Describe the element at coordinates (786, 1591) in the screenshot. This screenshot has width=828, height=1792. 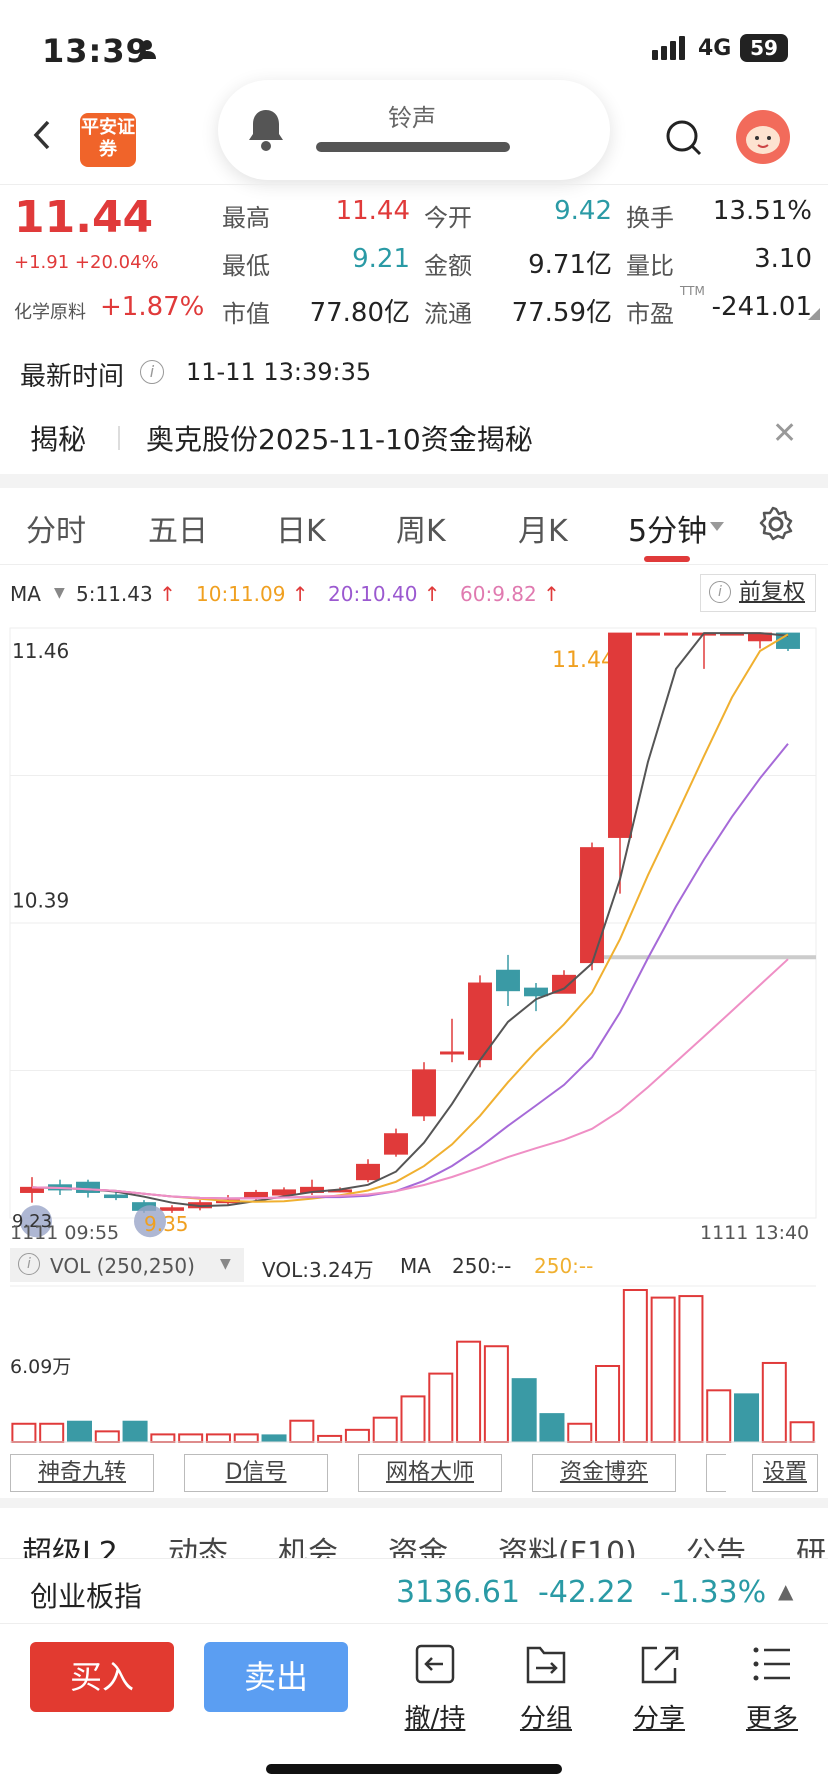
I see `caret-up-icon: ▲` at that location.